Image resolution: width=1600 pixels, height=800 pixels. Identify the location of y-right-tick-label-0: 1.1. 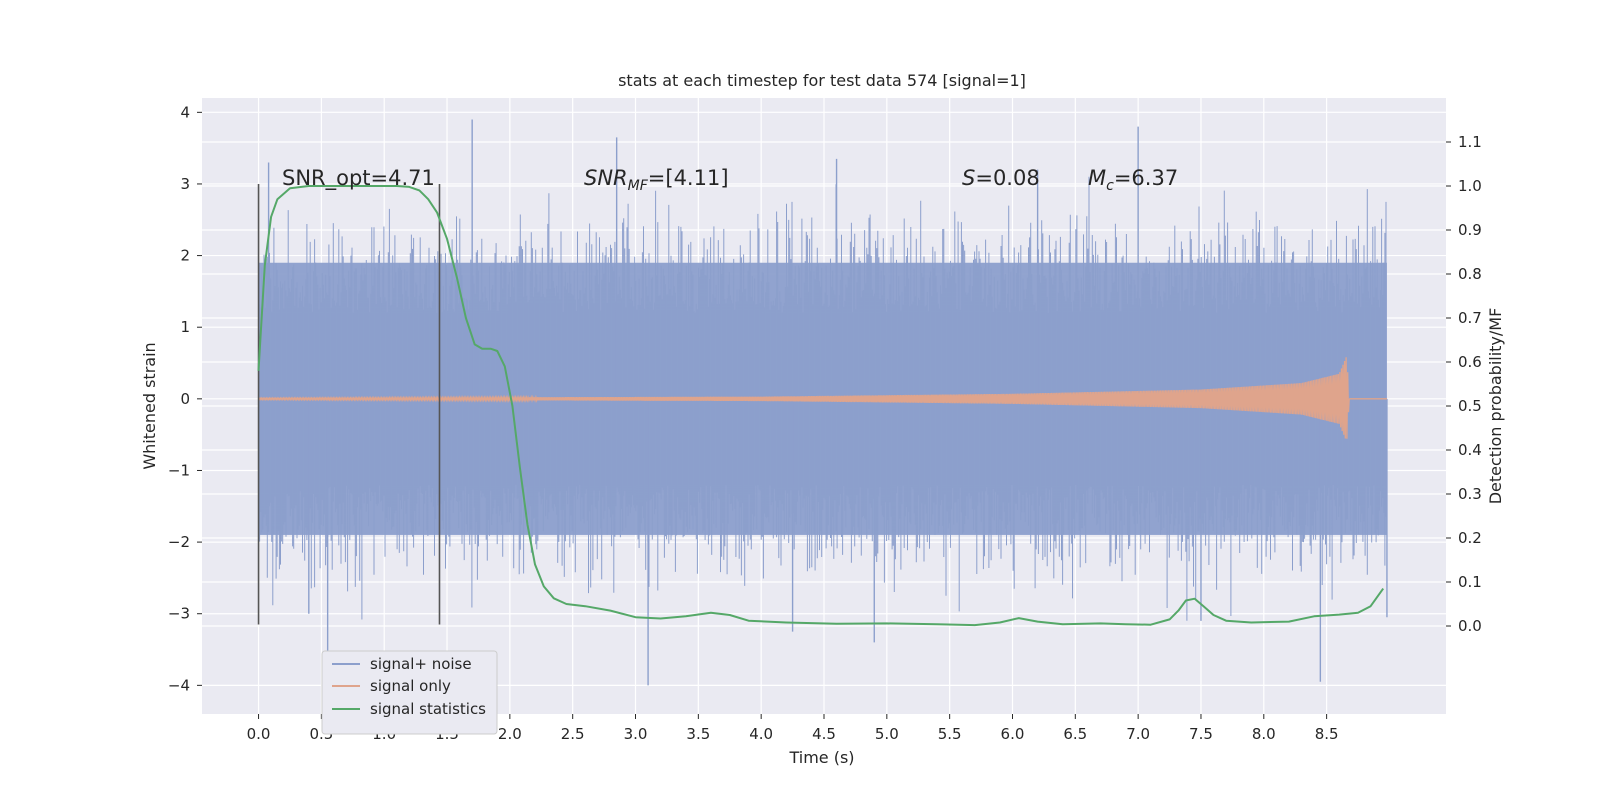
(1470, 142).